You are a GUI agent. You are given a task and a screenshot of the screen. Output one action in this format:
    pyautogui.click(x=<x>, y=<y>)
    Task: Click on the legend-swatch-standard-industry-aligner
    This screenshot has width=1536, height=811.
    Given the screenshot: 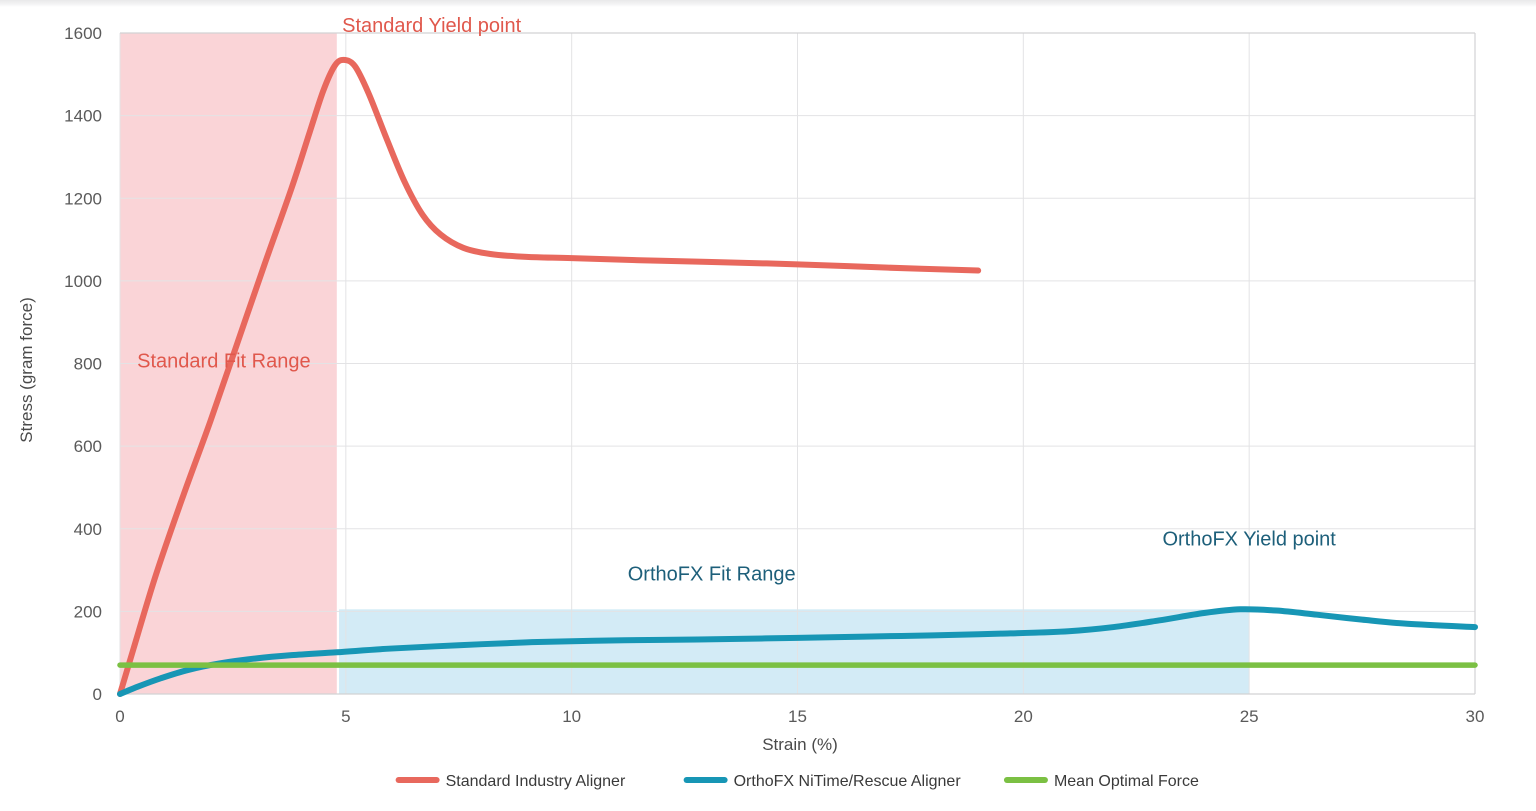 What is the action you would take?
    pyautogui.click(x=417, y=780)
    